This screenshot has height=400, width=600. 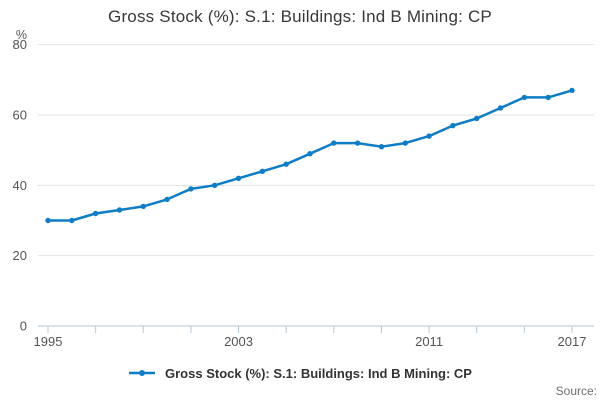 I want to click on data-point-1999, so click(x=143, y=206).